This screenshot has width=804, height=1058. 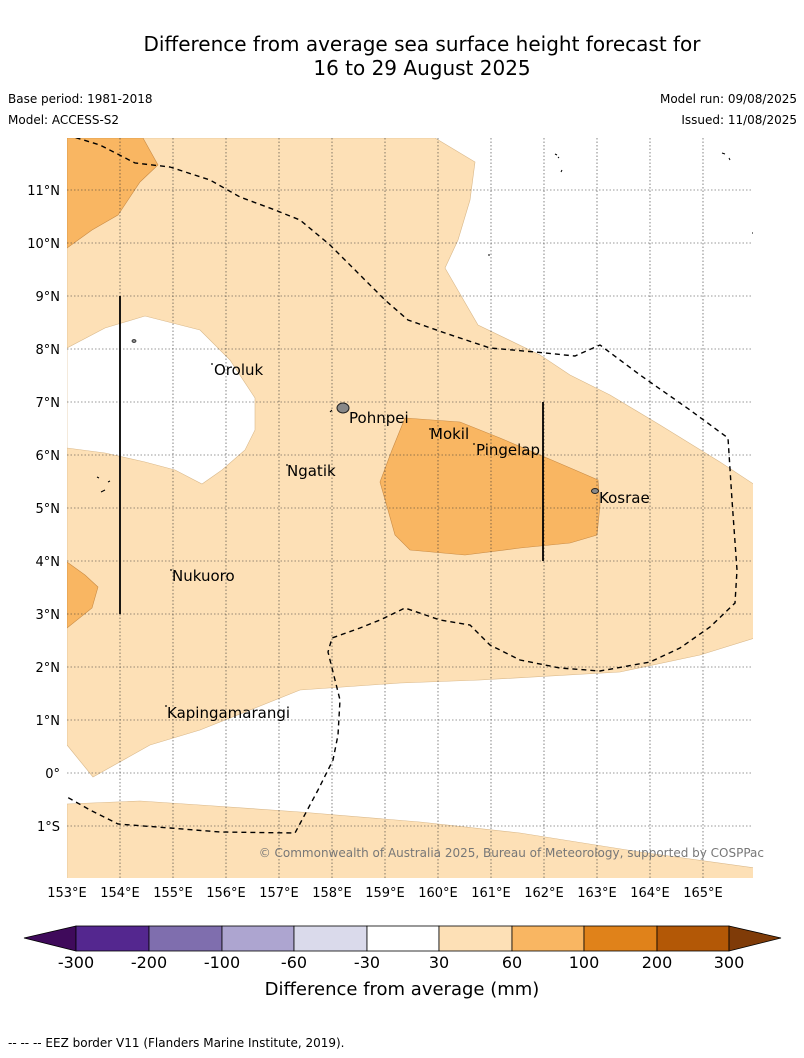 What do you see at coordinates (597, 893) in the screenshot?
I see `lon-label: 163°E` at bounding box center [597, 893].